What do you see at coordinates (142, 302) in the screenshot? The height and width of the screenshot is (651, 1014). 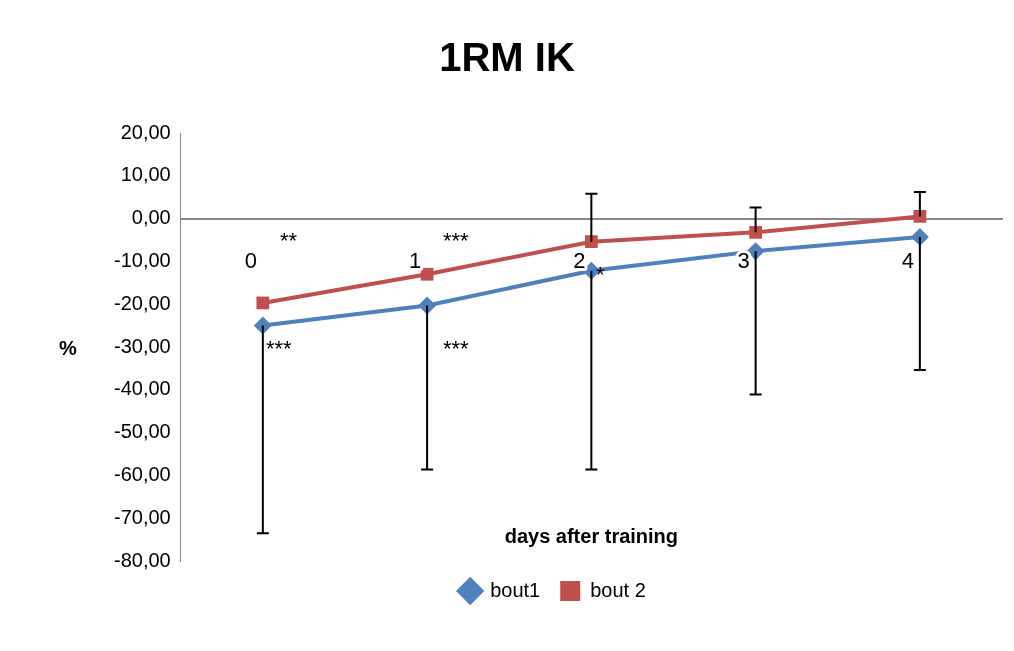 I see `y-tick-label: -20,00` at bounding box center [142, 302].